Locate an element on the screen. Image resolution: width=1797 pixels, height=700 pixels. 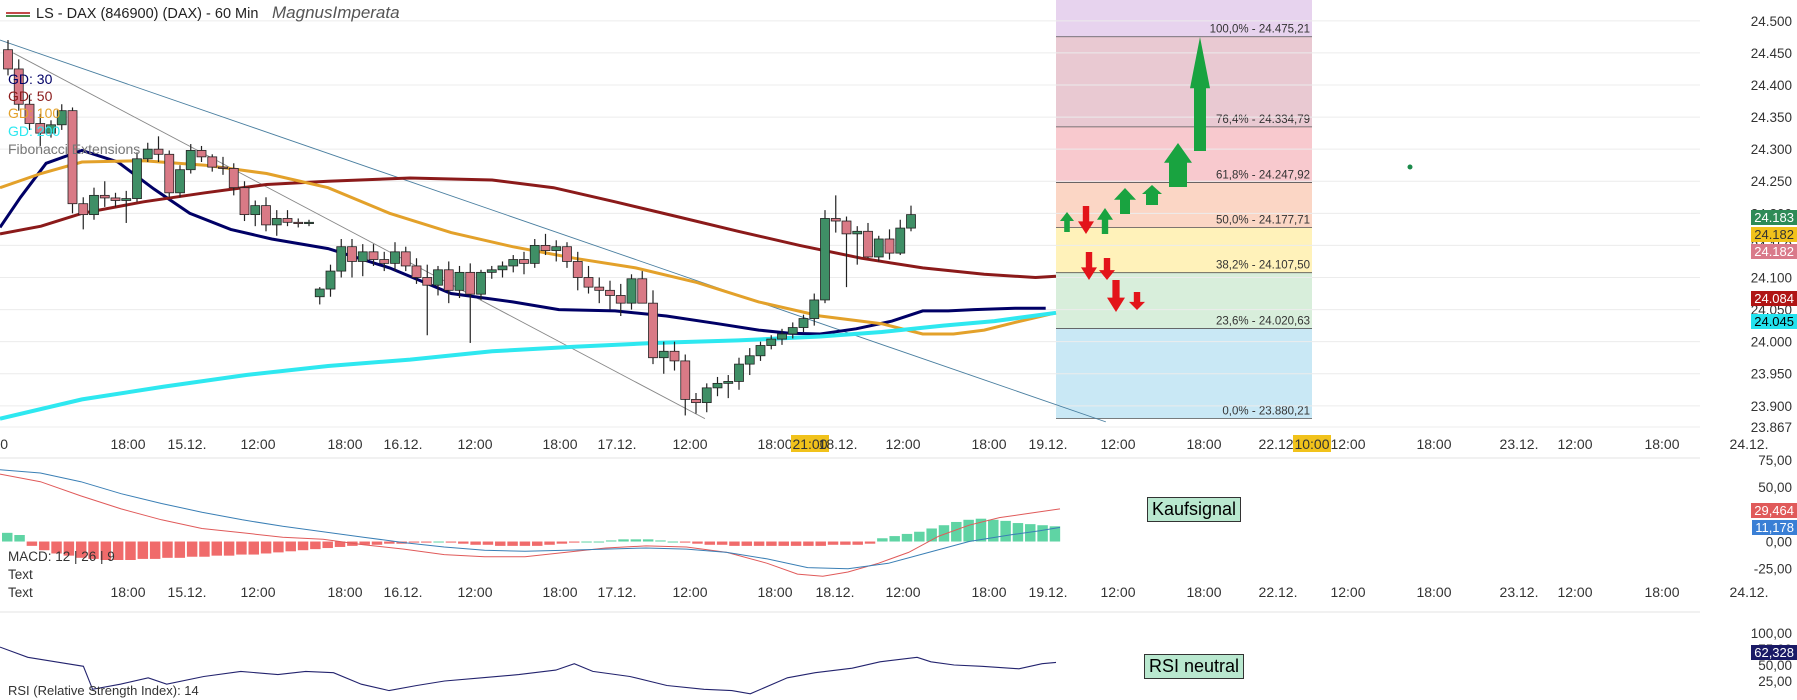
gd200-legend-label: GD: 200 is located at coordinates (34, 131).